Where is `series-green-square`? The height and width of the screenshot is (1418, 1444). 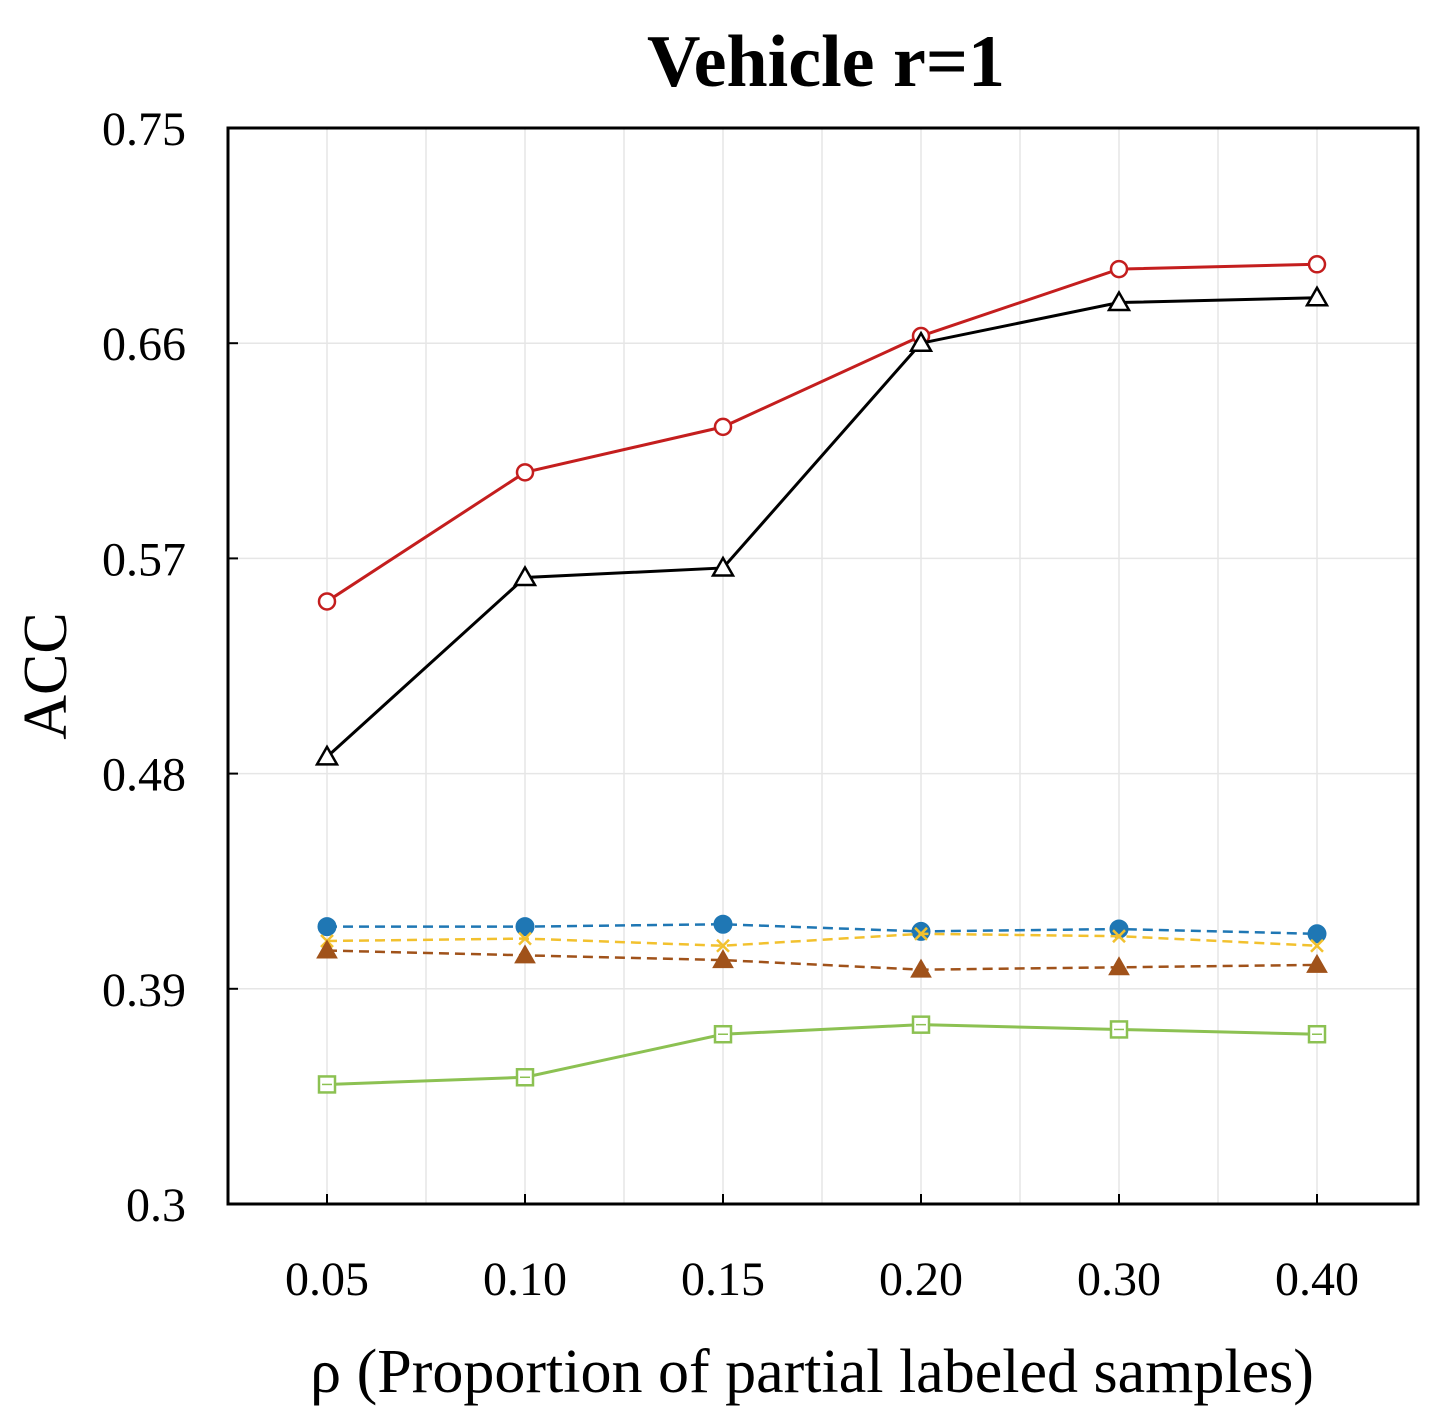
series-green-square is located at coordinates (822, 1054).